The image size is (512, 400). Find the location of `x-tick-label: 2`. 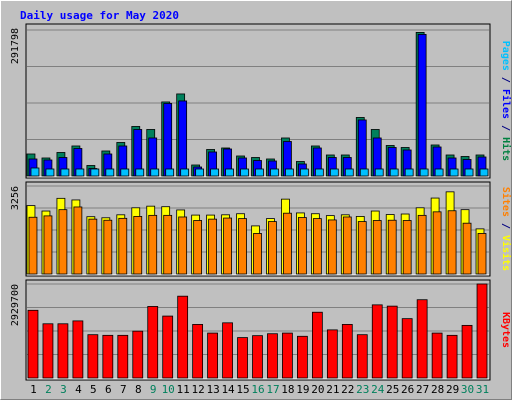

x-tick-label: 2 is located at coordinates (48, 389).